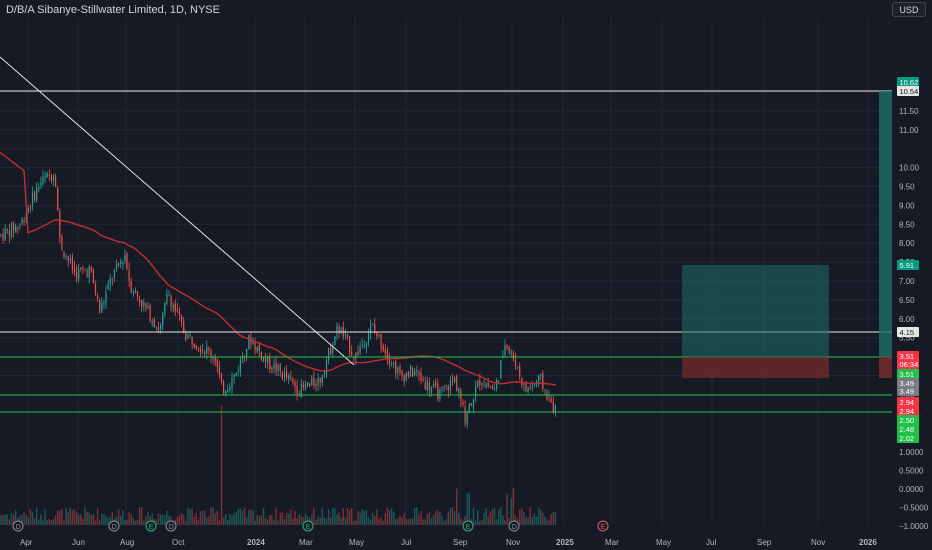 This screenshot has width=932, height=550. Describe the element at coordinates (907, 338) in the screenshot. I see `price-axis-label: 5.50` at that location.